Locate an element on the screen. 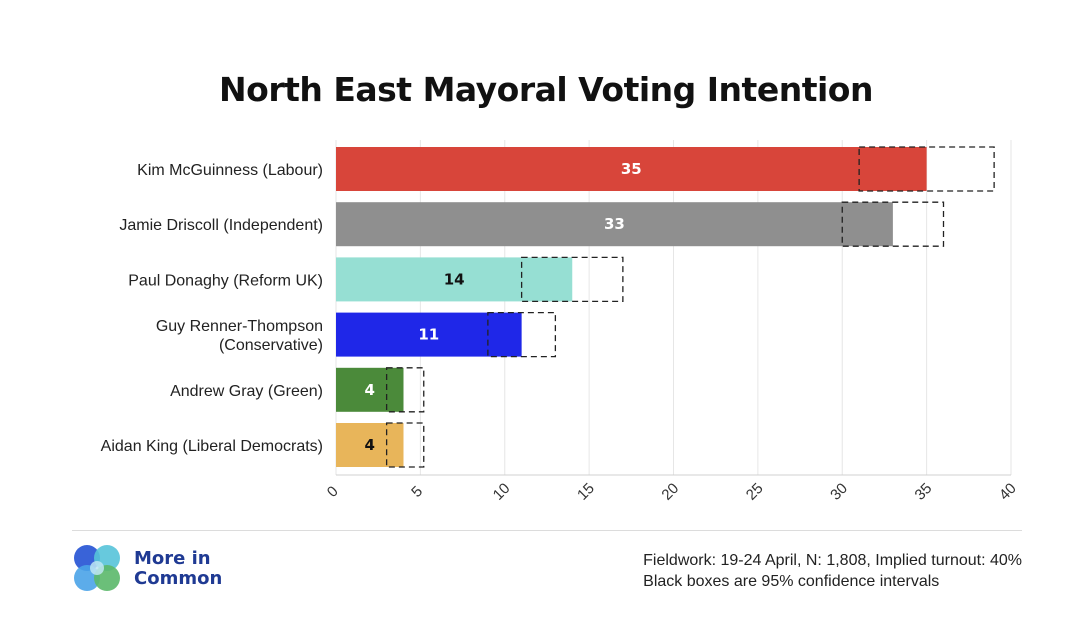 The height and width of the screenshot is (639, 1080). confidence-note: Black boxes are 95% confidence intervals is located at coordinates (791, 581).